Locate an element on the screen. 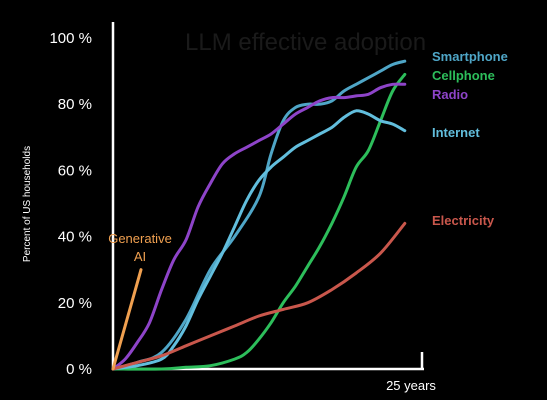  series-label-electricity: Electricity is located at coordinates (463, 220).